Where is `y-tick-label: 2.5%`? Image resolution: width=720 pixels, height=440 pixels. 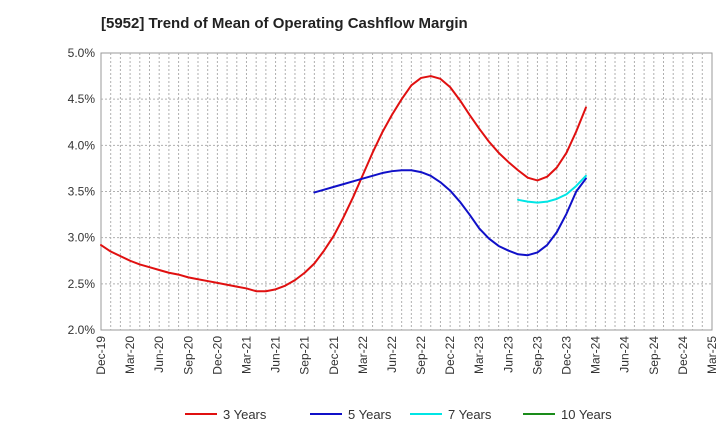 y-tick-label: 2.5% is located at coordinates (82, 284).